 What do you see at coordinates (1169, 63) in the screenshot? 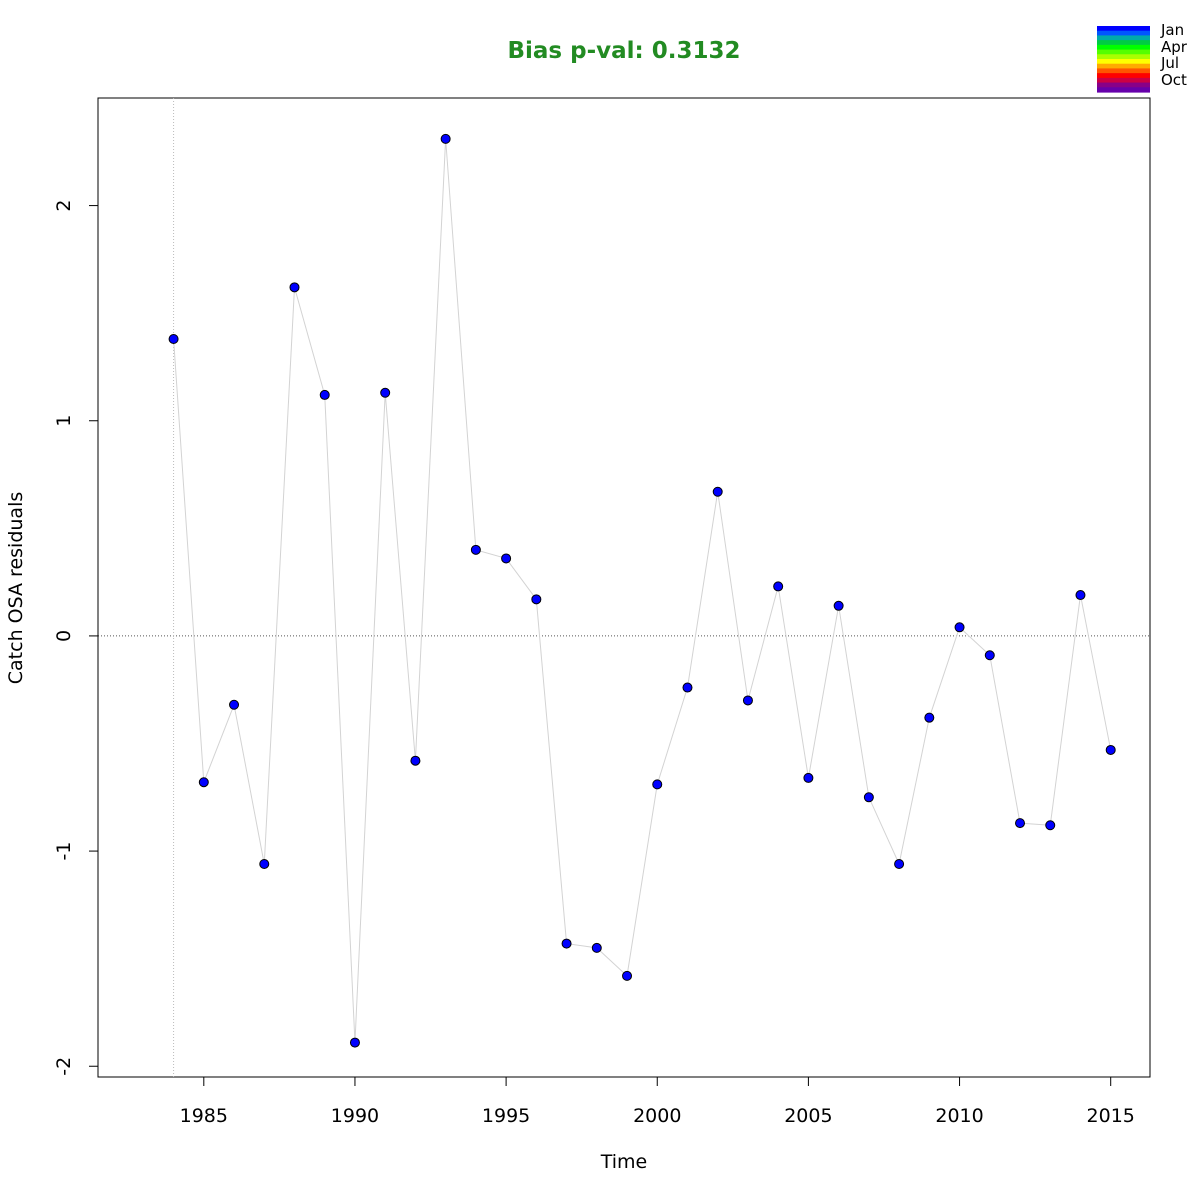
I see `legend-label: Jul` at bounding box center [1169, 63].